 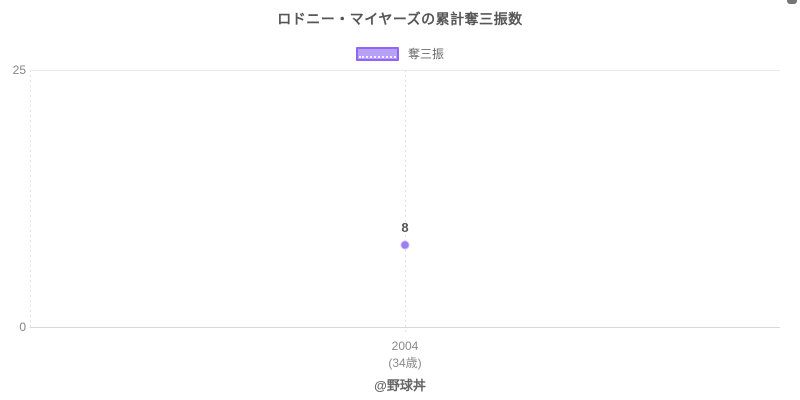 I want to click on y-tick-0: 0, so click(x=22, y=327).